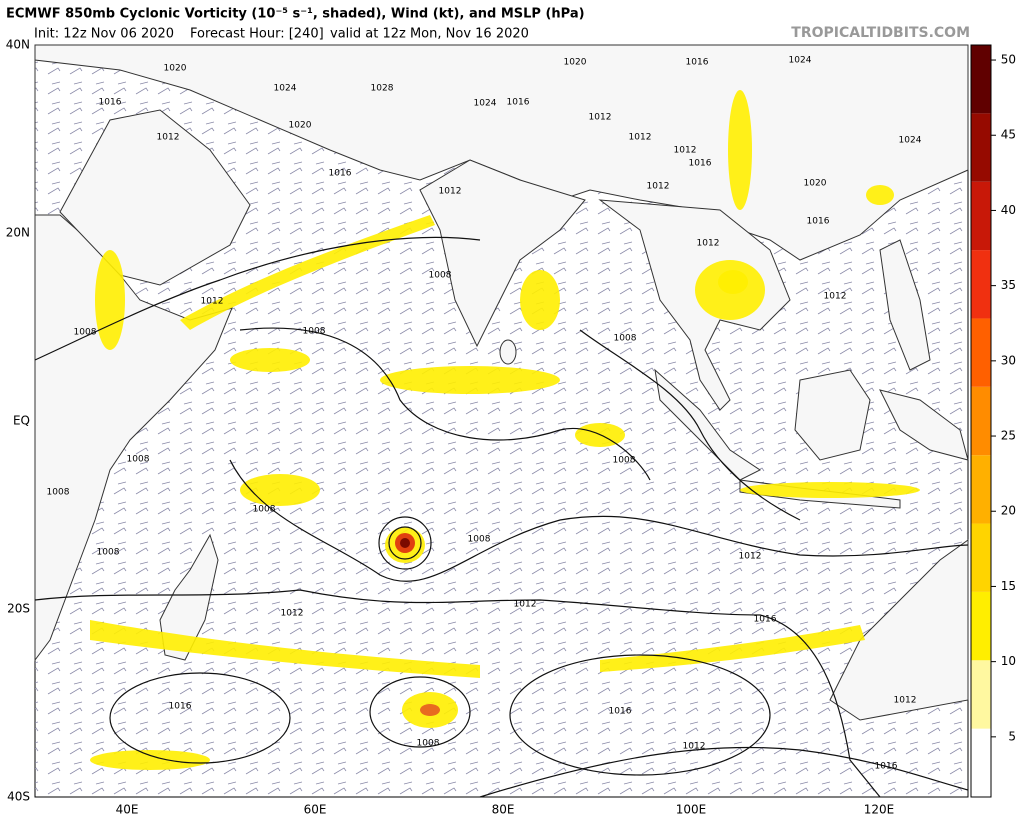 Image resolution: width=1024 pixels, height=818 pixels. Describe the element at coordinates (1008, 360) in the screenshot. I see `colorbar-tick-label: 30` at that location.